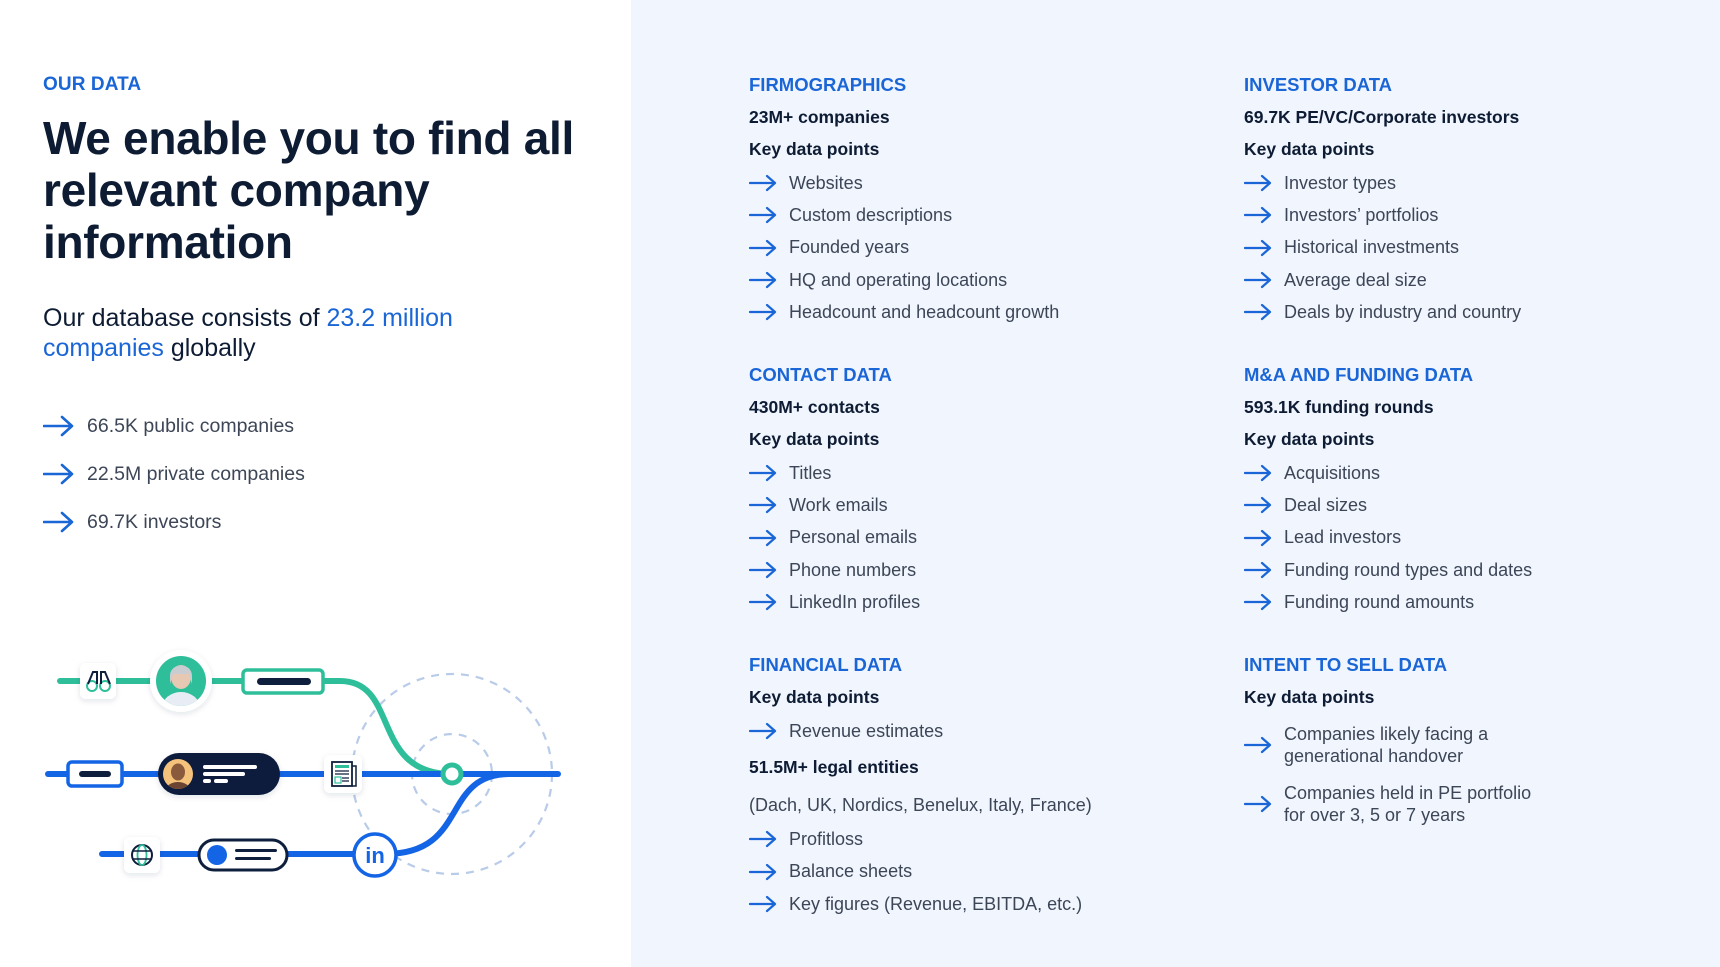 This screenshot has height=967, width=1720. I want to click on section-title: INTENT TO SELL DATA, so click(1346, 664).